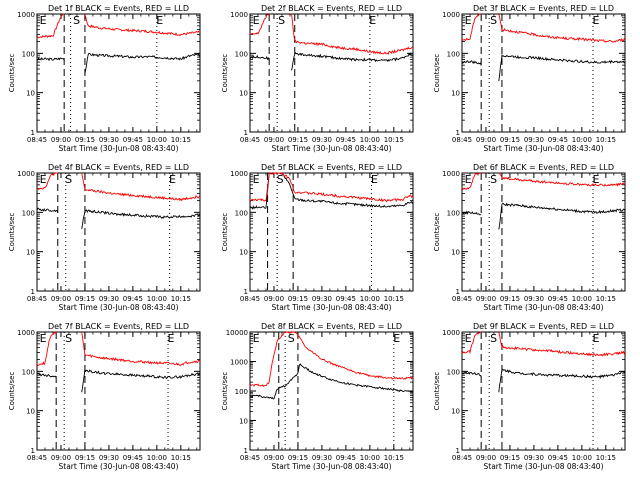 This screenshot has width=640, height=480. What do you see at coordinates (331, 8) in the screenshot?
I see `plot-title: Det 2f BLACK = Events, RED = LLD` at bounding box center [331, 8].